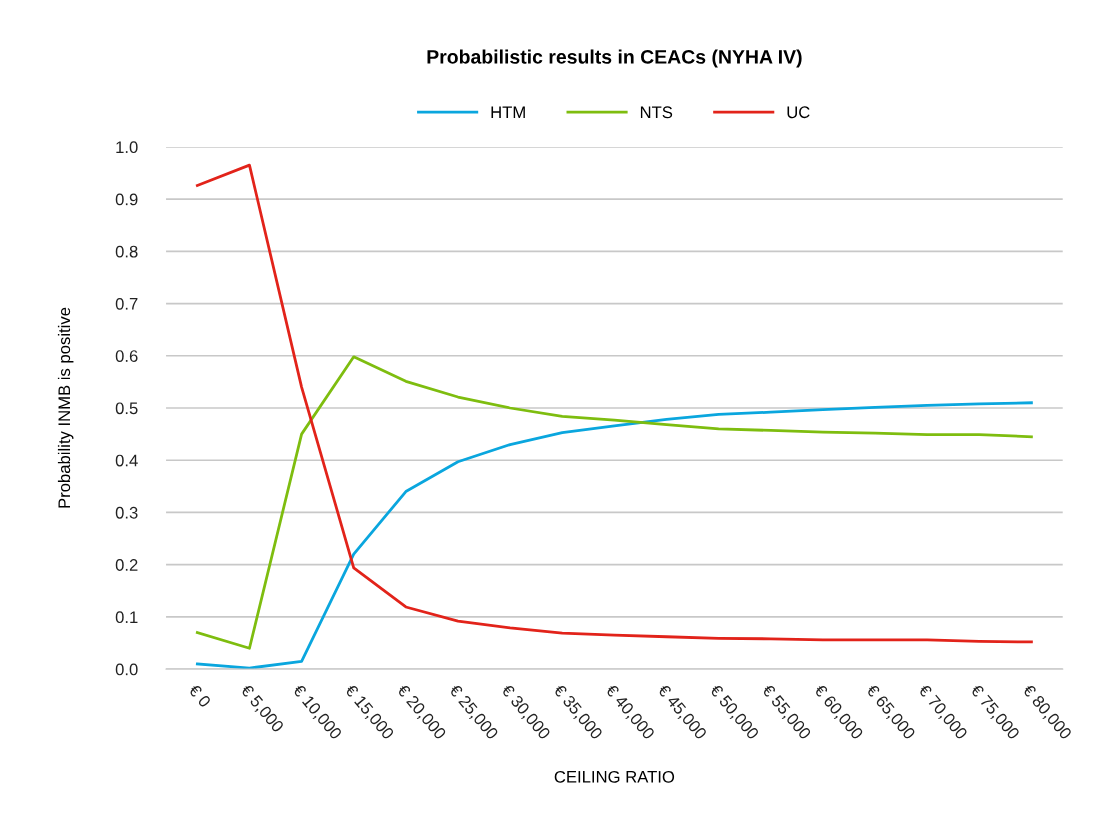 The height and width of the screenshot is (816, 1107). I want to click on y-tick-label: 0.9, so click(126, 199).